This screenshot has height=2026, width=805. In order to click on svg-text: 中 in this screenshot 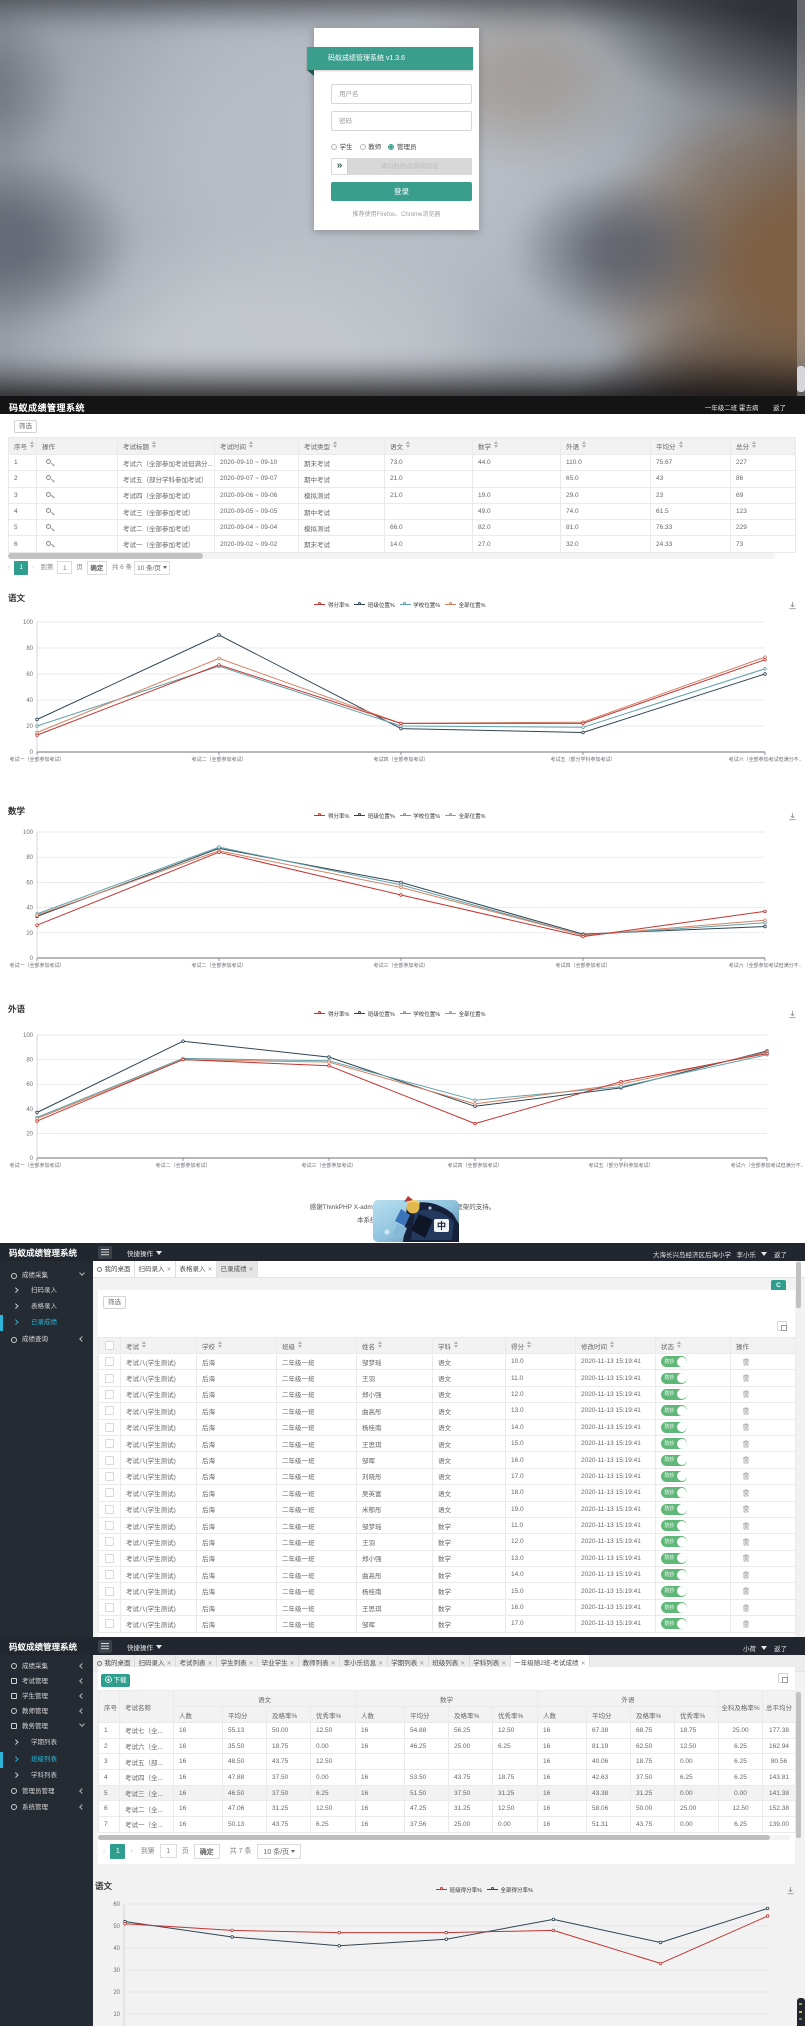, I will do `click(441, 1225)`.